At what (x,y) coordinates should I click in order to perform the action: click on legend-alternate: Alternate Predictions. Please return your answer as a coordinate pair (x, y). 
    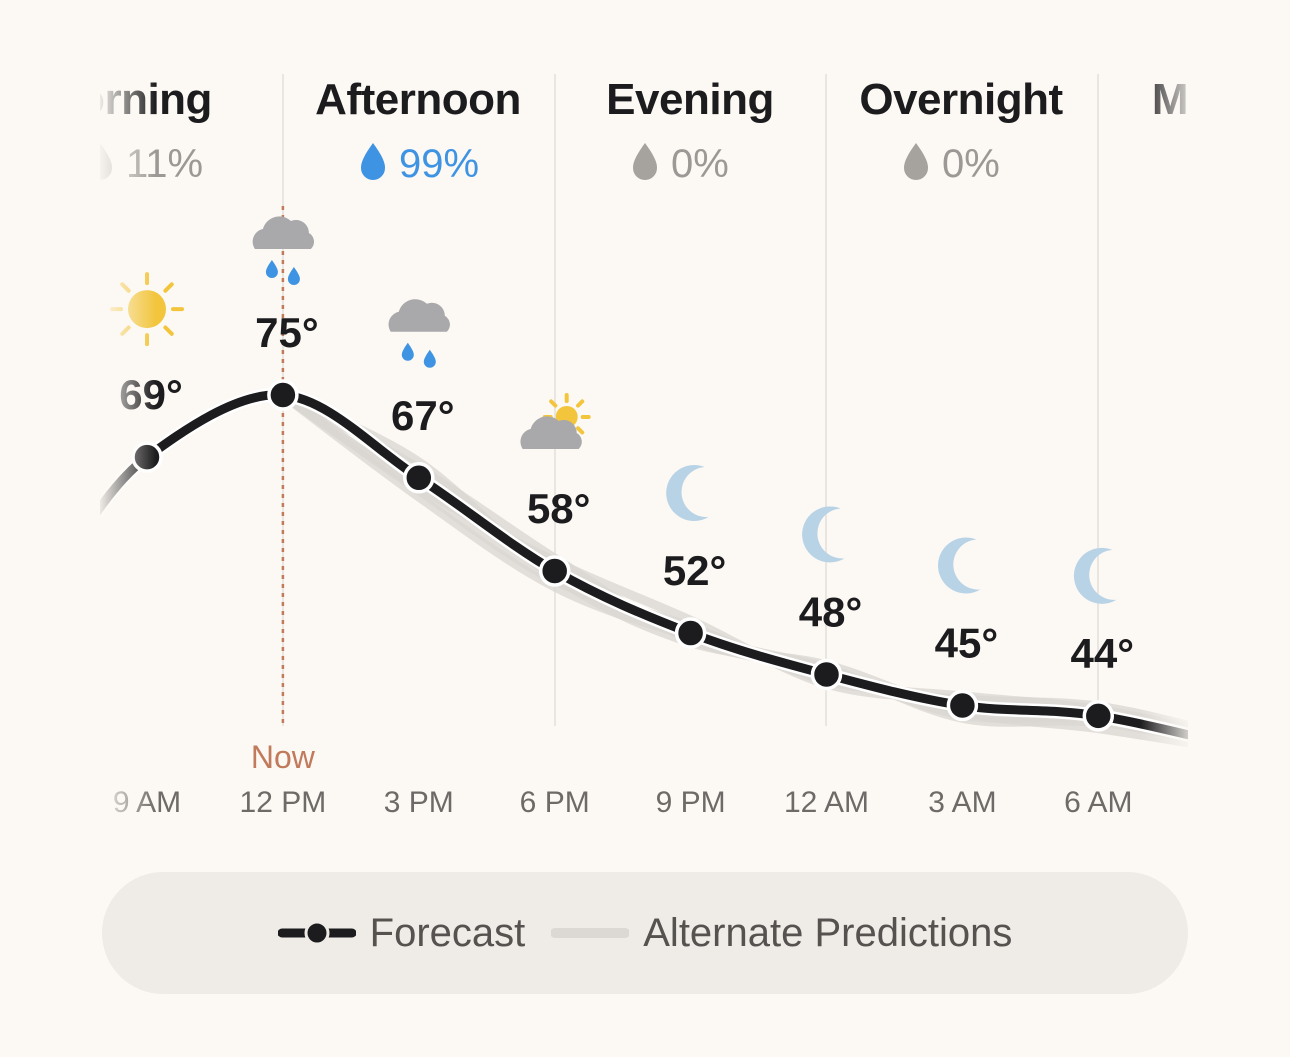
    Looking at the image, I should click on (781, 933).